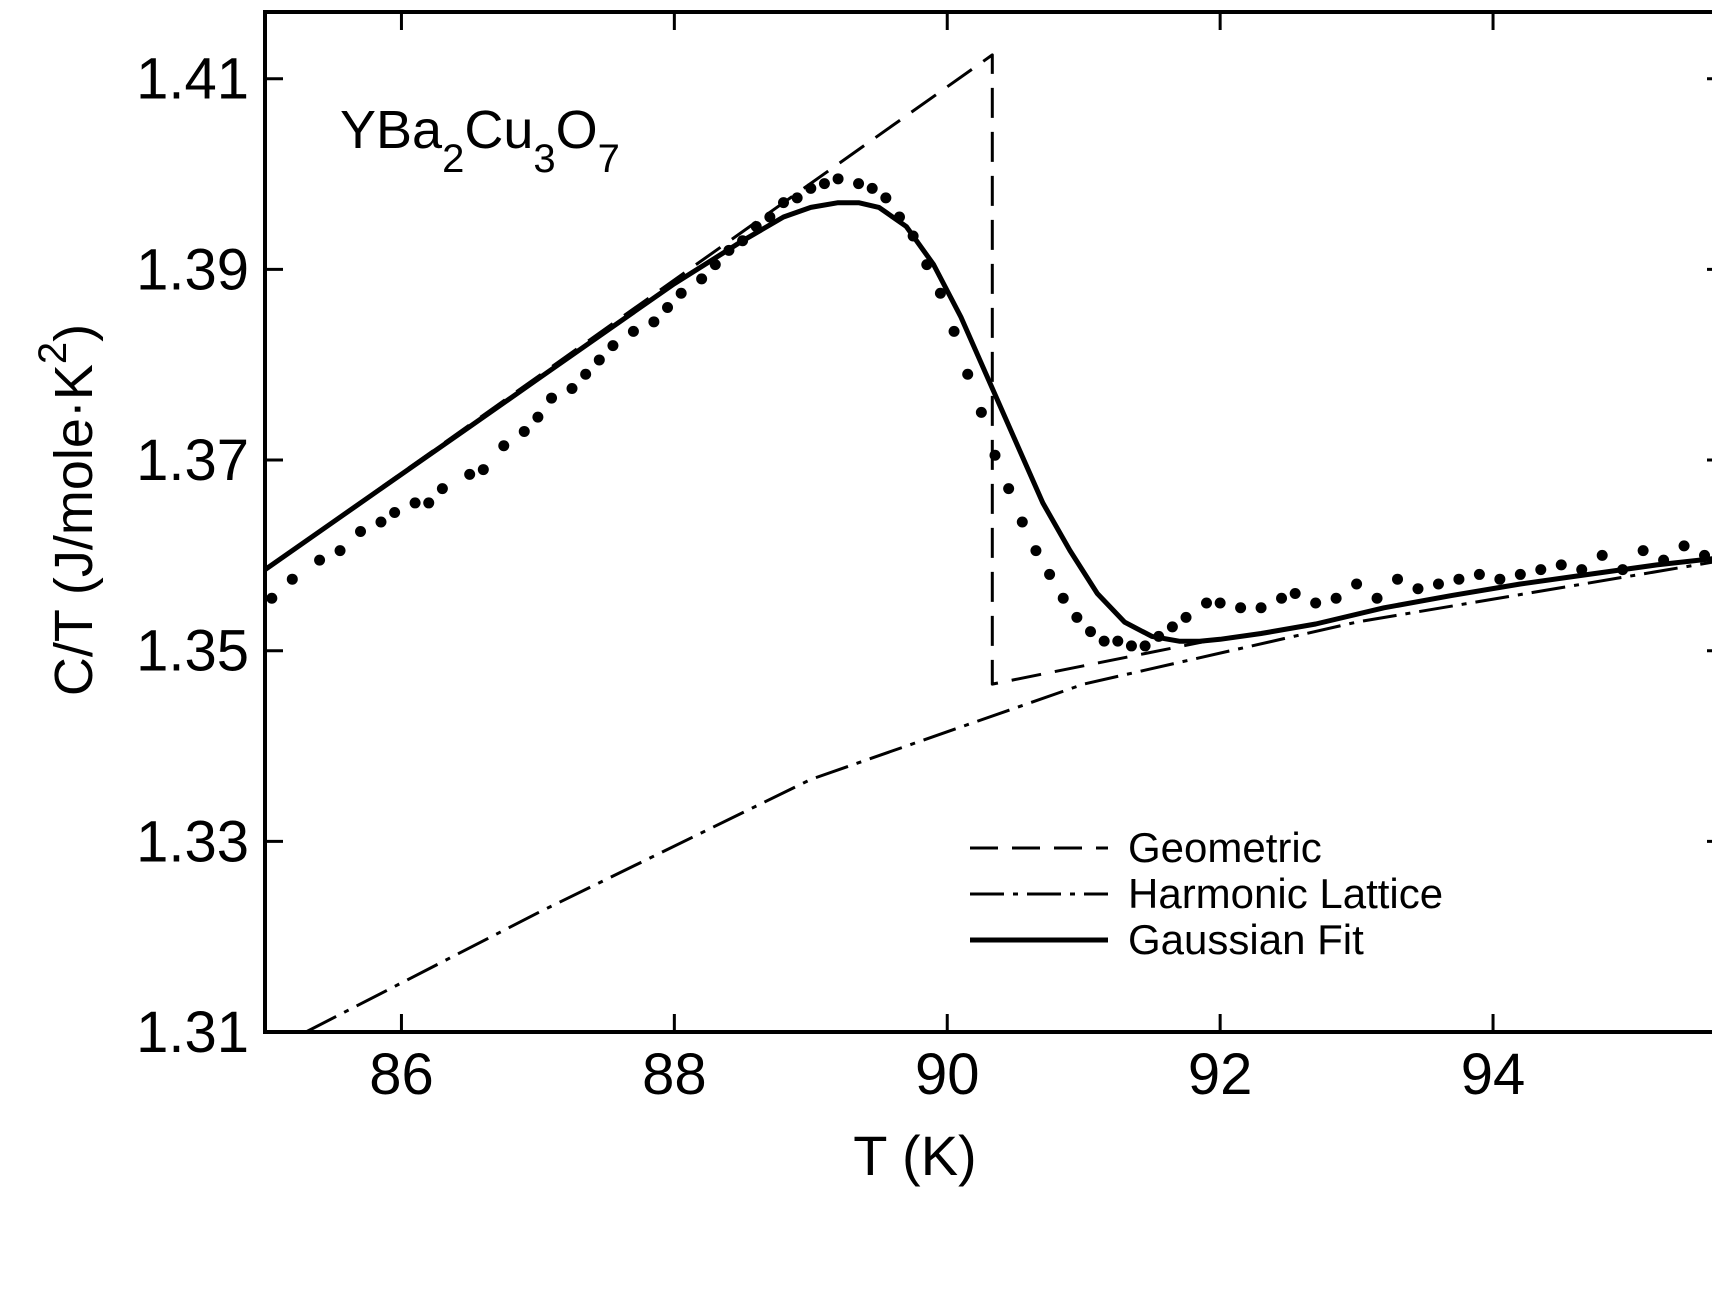  I want to click on legend-label-gaussian: Gaussian Fit, so click(1246, 939).